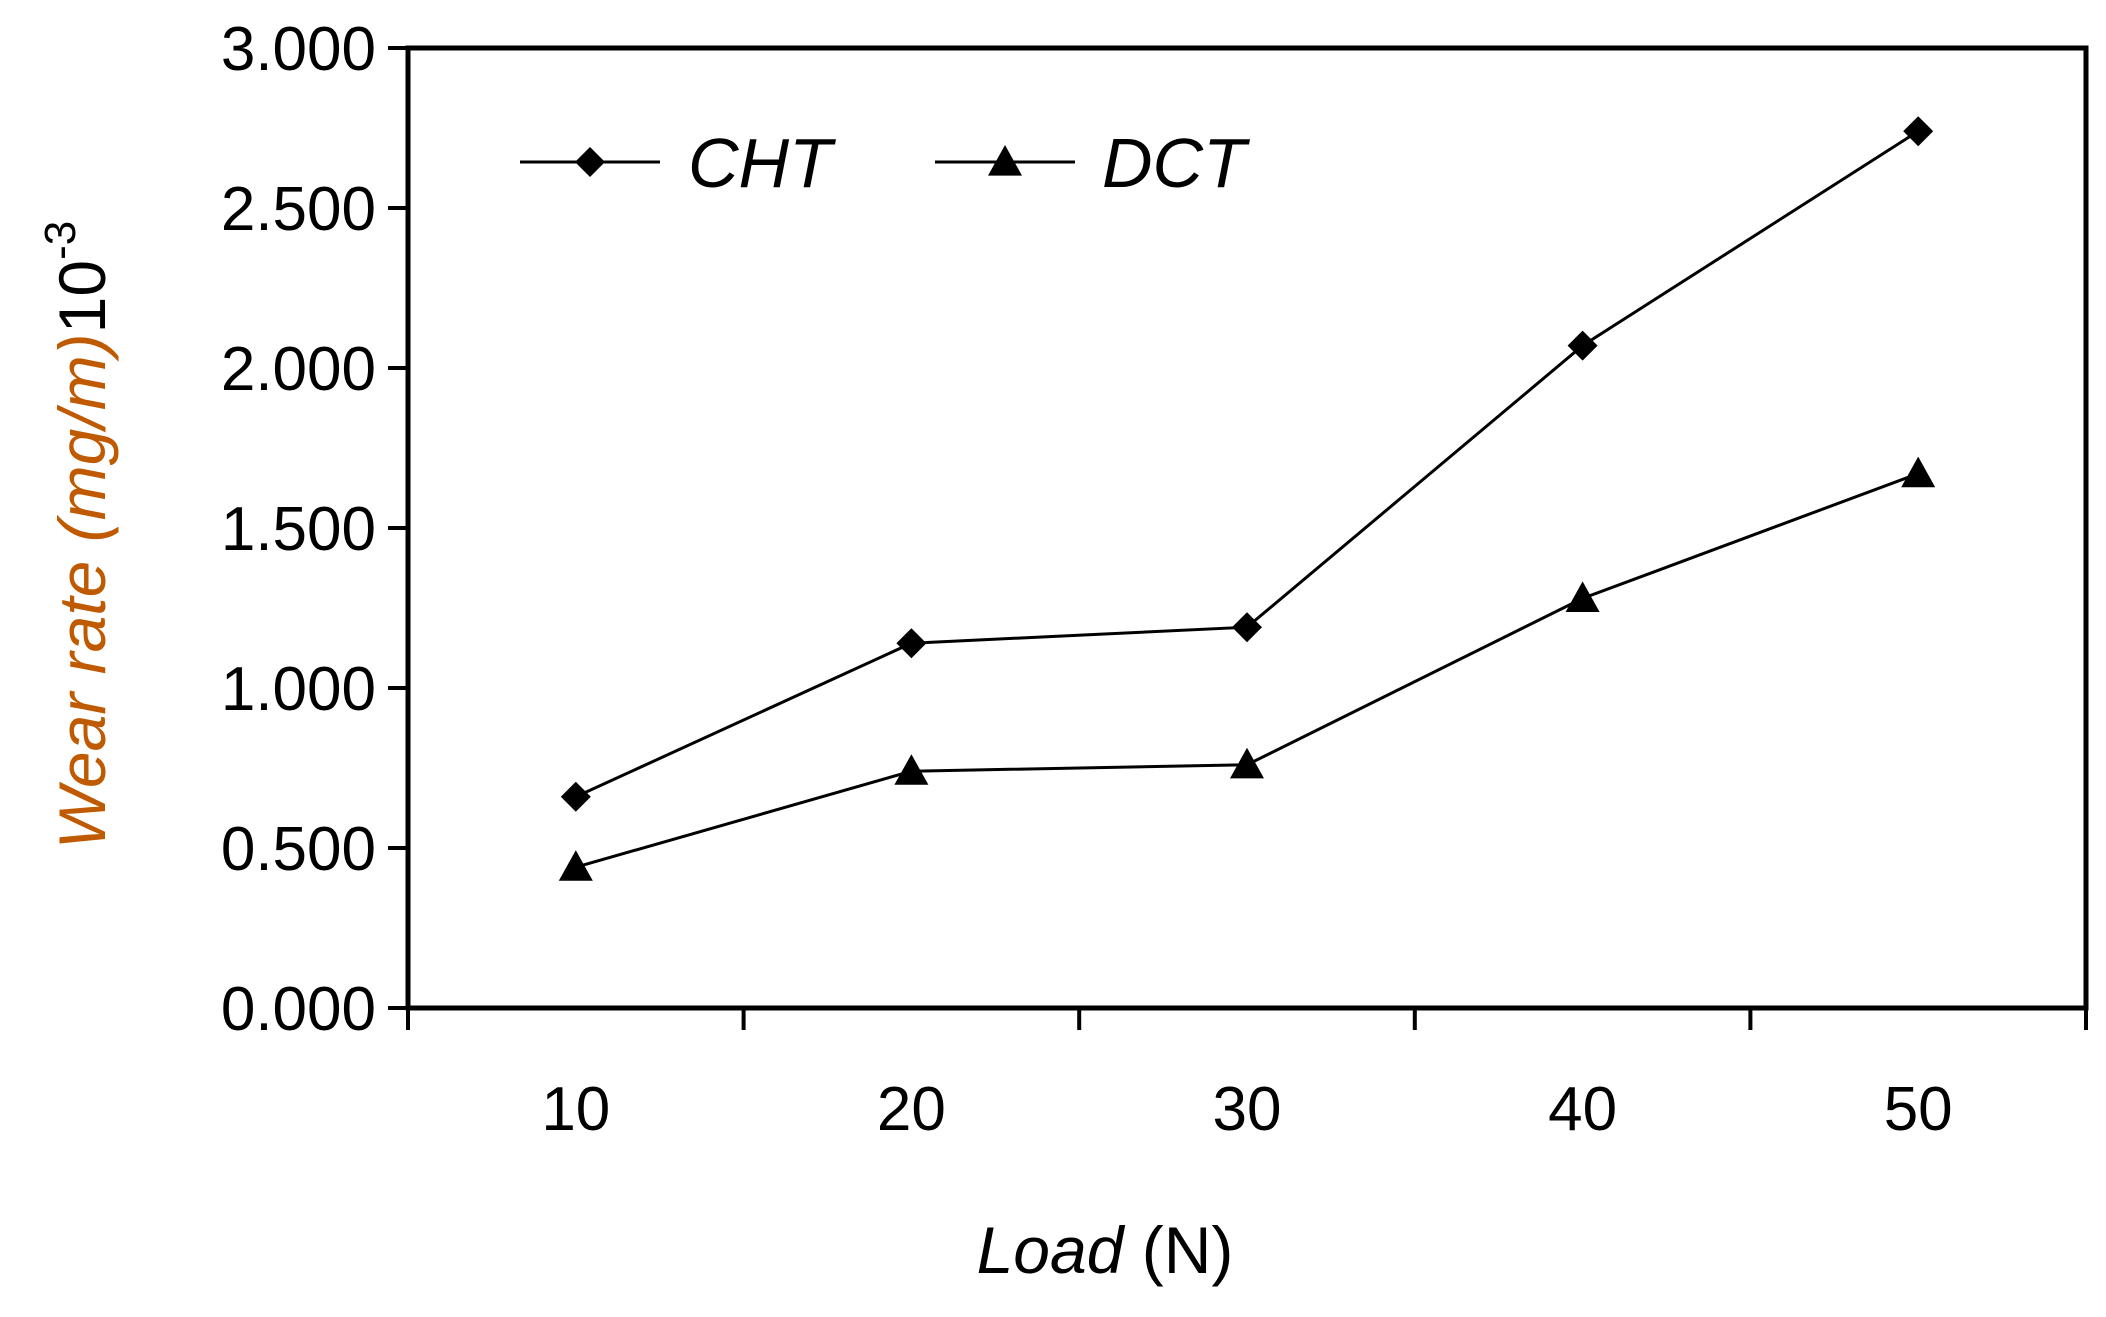 Image resolution: width=2106 pixels, height=1317 pixels. I want to click on x-tick-label: 30, so click(1247, 1109).